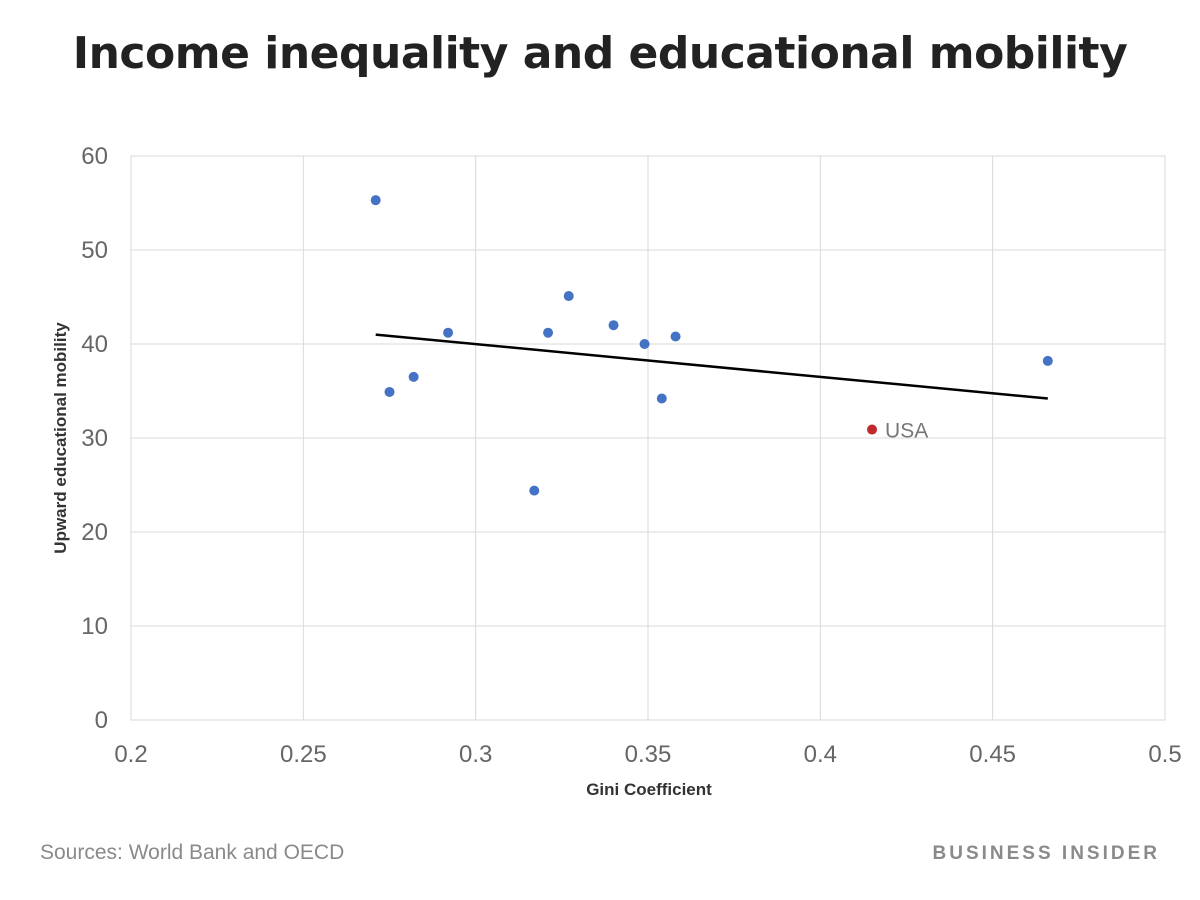 The width and height of the screenshot is (1200, 900). What do you see at coordinates (60, 438) in the screenshot?
I see `y-axis-title: Upward educational mobility` at bounding box center [60, 438].